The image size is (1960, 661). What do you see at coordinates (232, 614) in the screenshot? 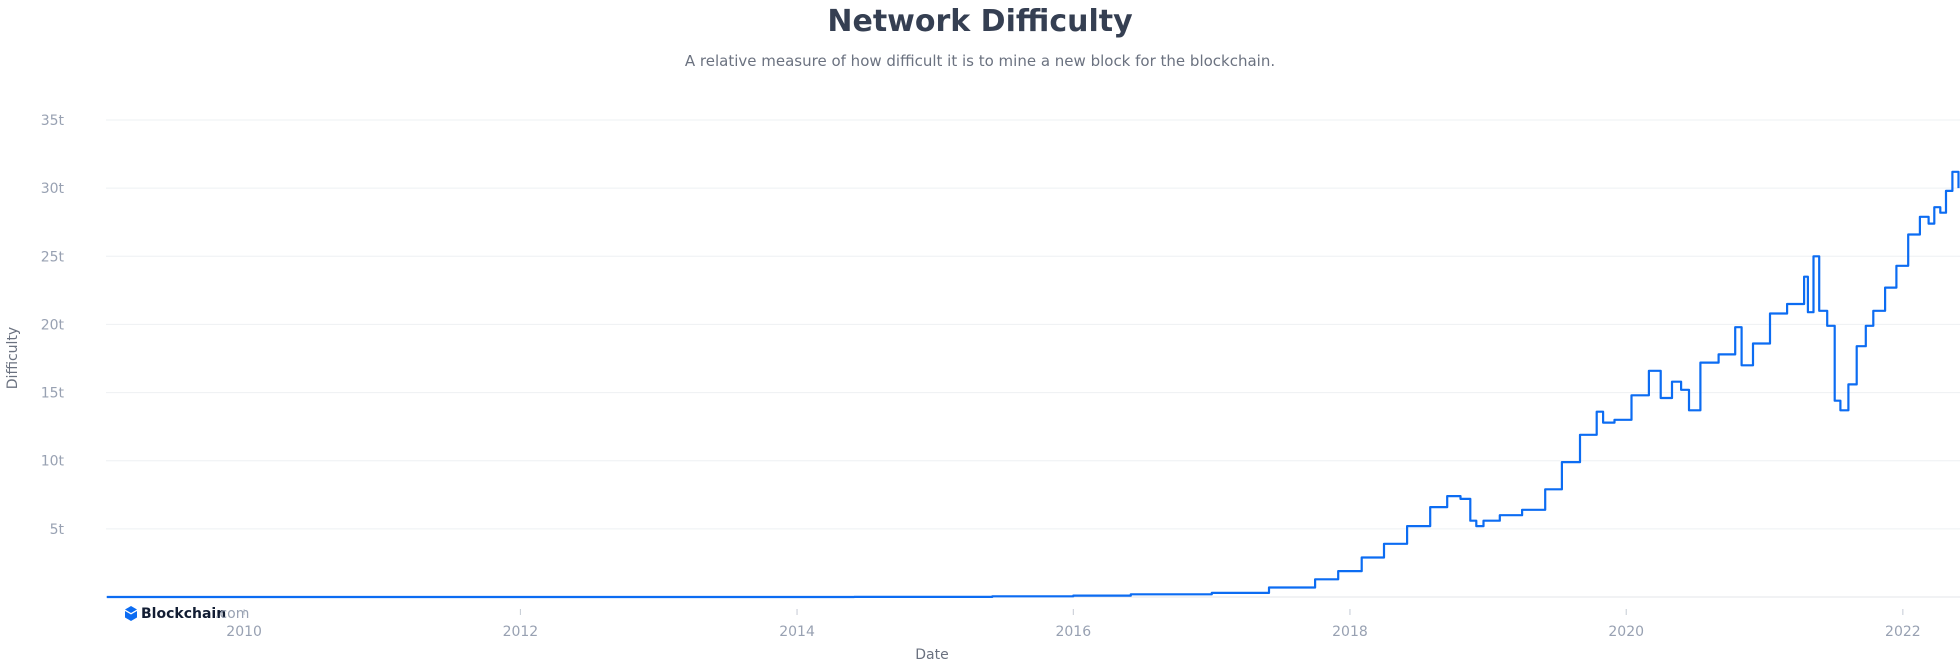
I see `watermark-domain: .com` at bounding box center [232, 614].